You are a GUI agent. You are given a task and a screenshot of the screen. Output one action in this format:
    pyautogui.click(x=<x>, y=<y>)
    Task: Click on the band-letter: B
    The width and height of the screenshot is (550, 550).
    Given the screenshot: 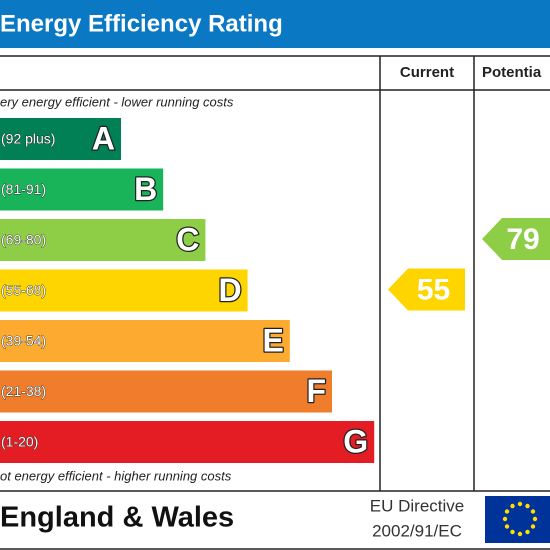 What is the action you would take?
    pyautogui.click(x=145, y=189)
    